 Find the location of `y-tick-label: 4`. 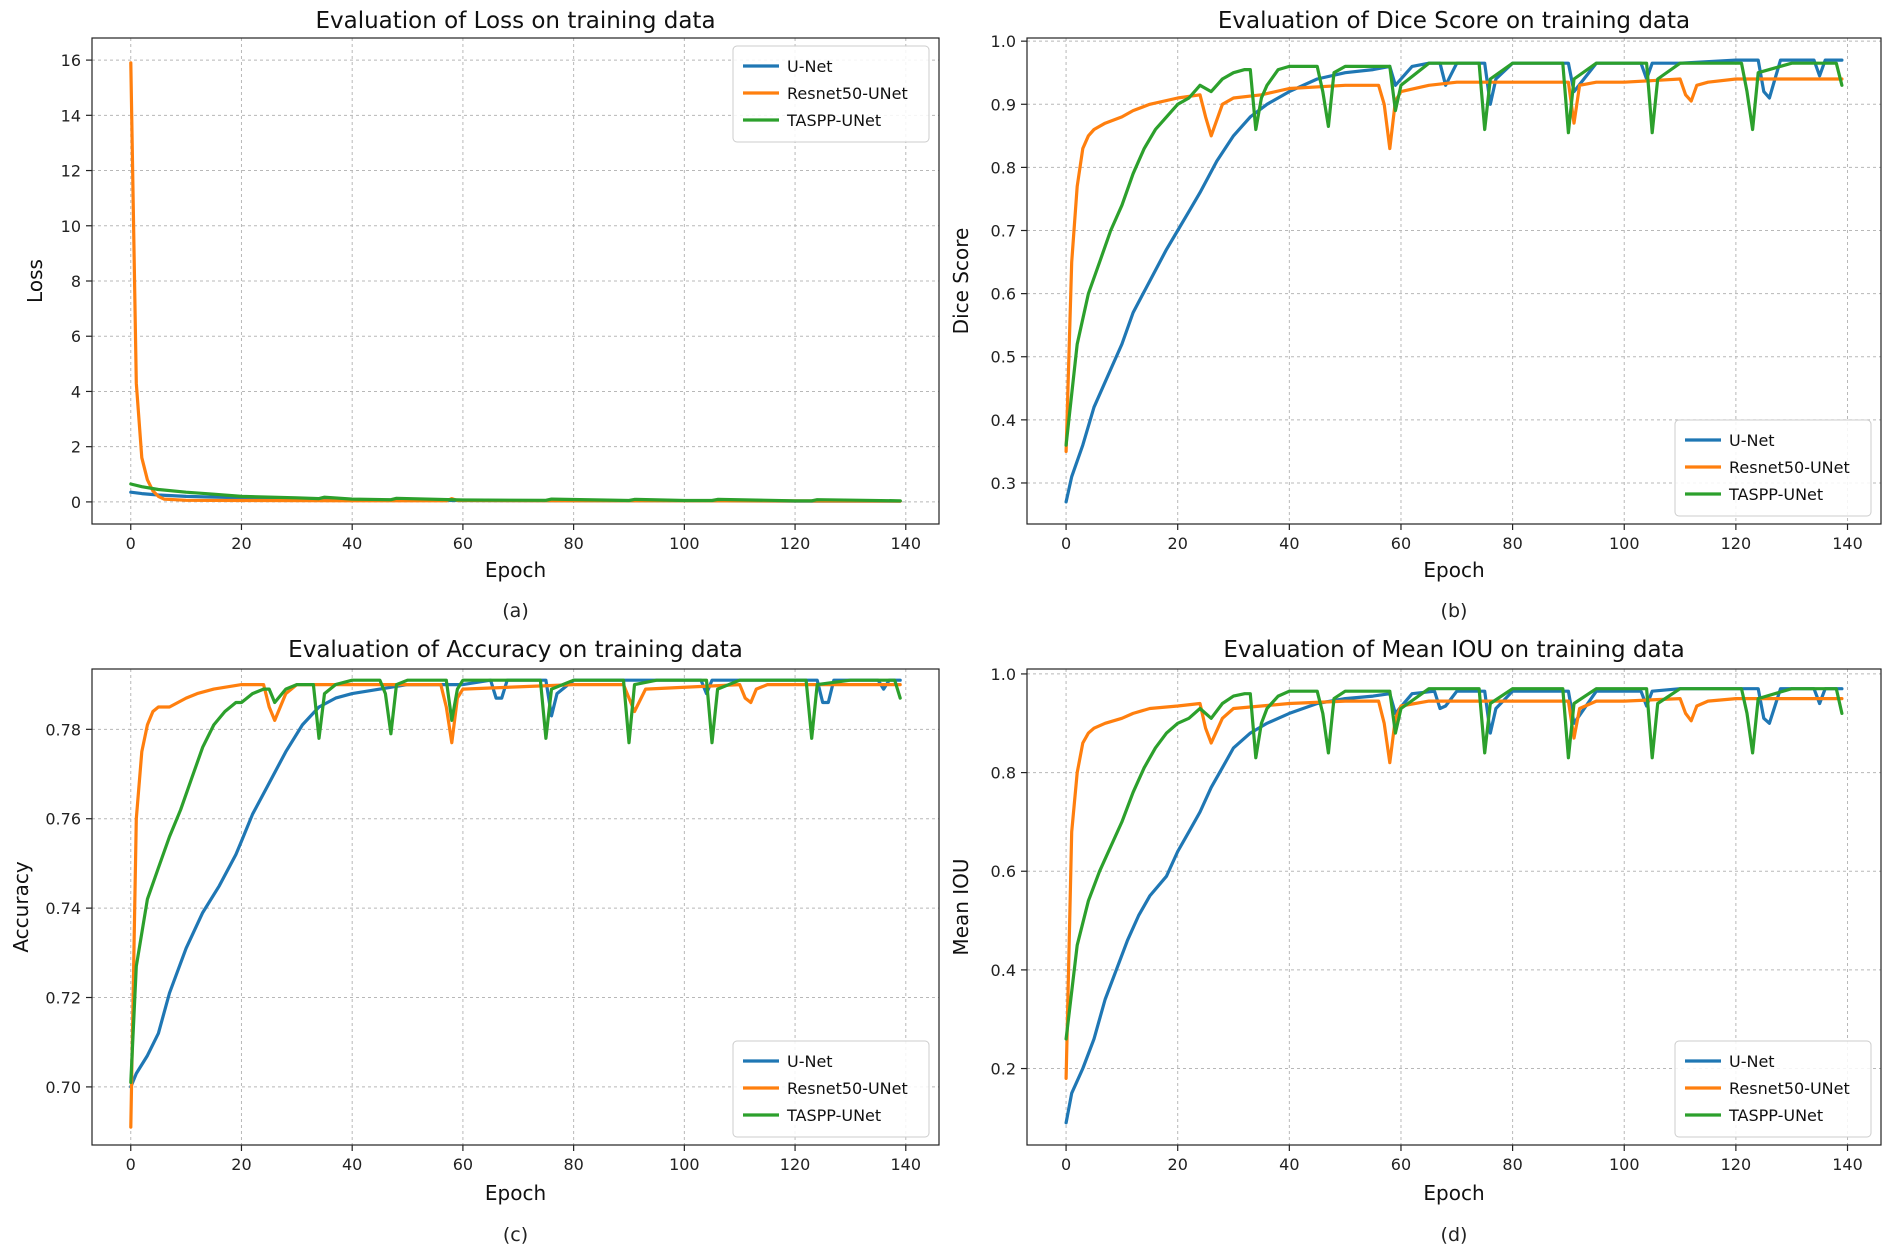

y-tick-label: 4 is located at coordinates (76, 391).